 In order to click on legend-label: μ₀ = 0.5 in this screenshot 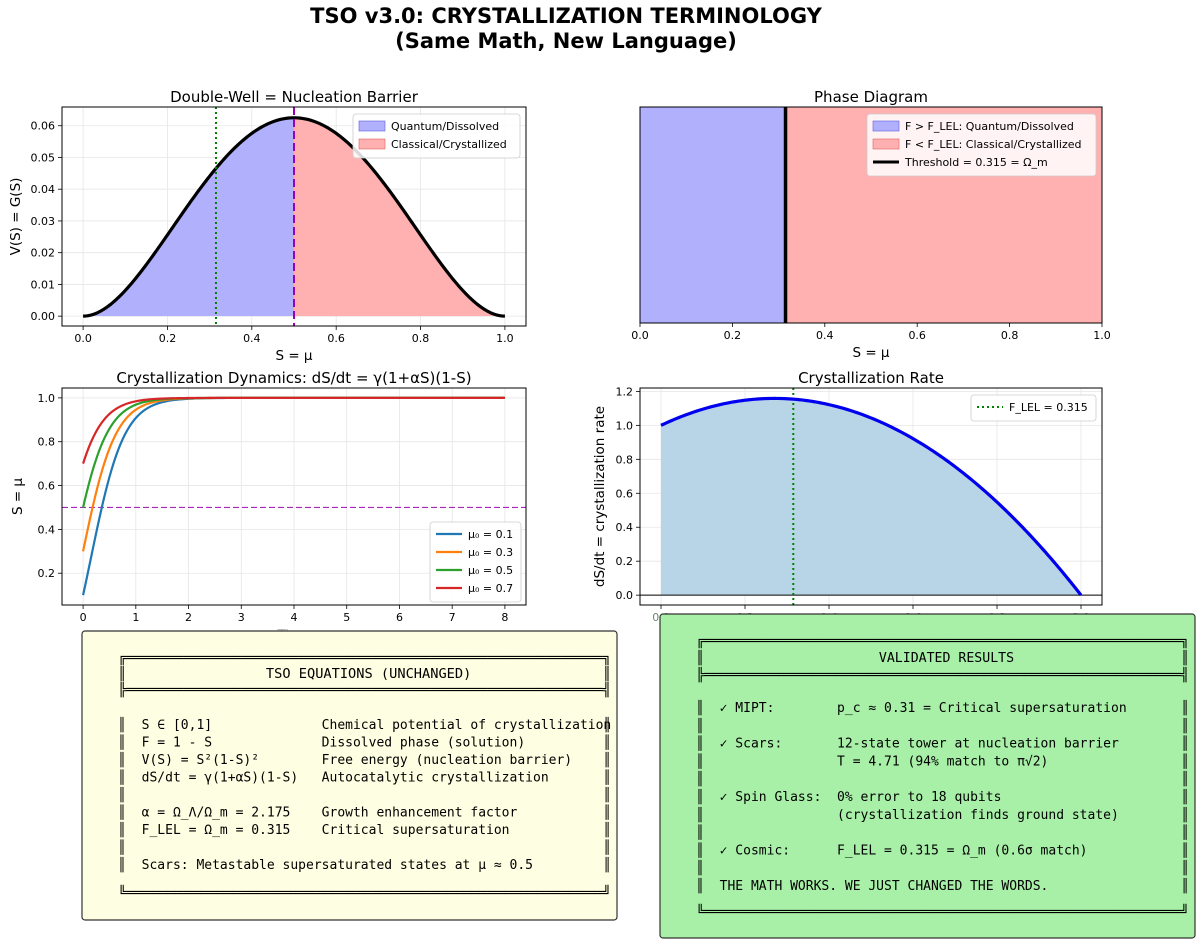, I will do `click(490, 570)`.